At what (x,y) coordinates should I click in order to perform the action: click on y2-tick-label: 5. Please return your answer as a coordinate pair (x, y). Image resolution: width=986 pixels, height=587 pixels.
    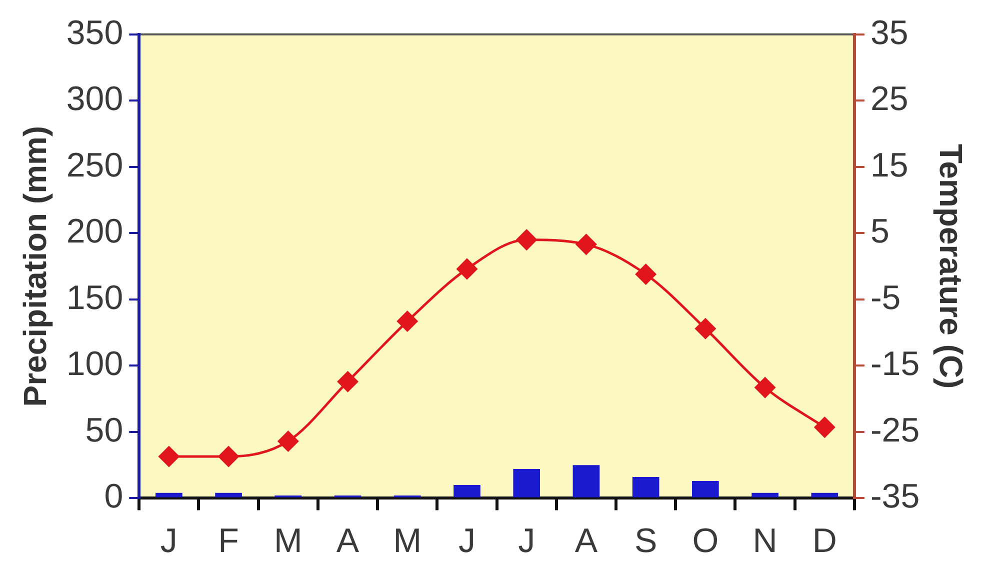
    Looking at the image, I should click on (880, 231).